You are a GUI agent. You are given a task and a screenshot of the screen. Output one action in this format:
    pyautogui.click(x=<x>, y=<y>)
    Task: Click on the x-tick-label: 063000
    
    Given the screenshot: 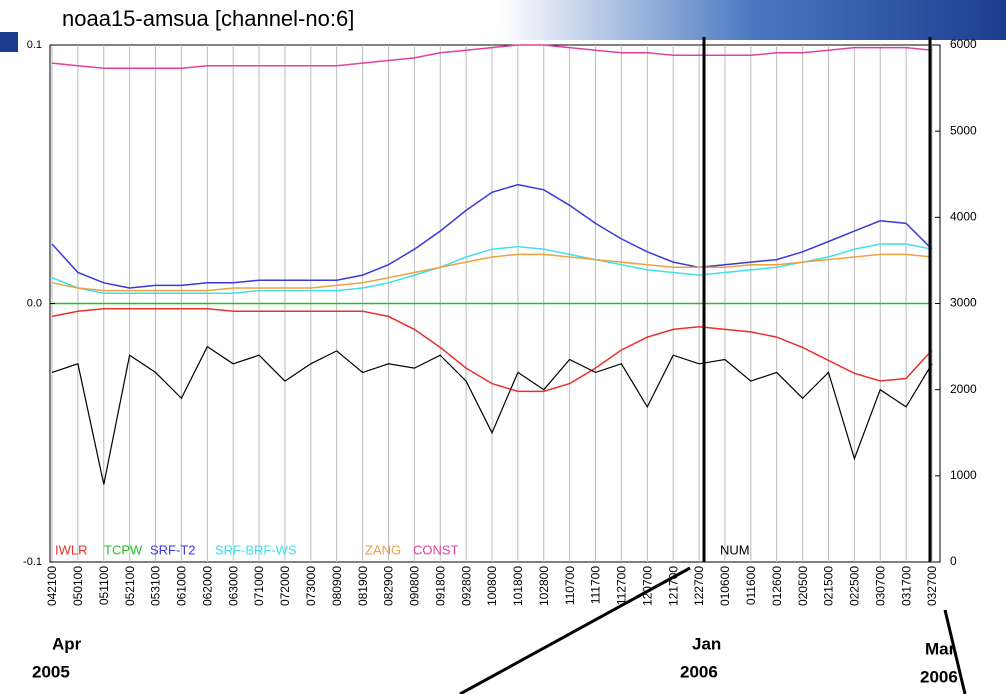 What is the action you would take?
    pyautogui.click(x=233, y=586)
    